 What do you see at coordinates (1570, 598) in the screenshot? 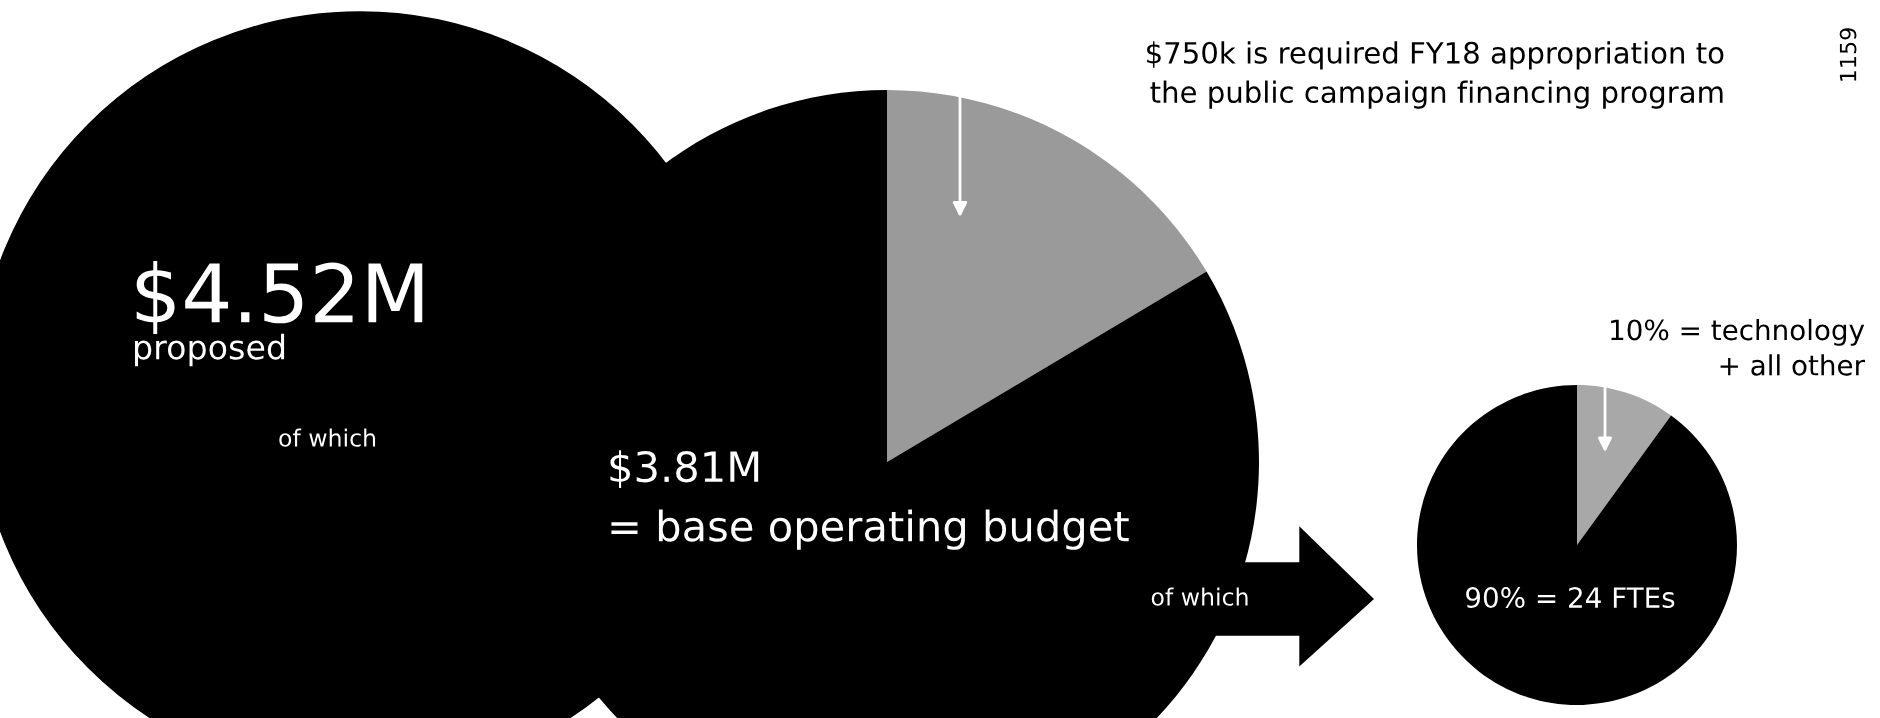
I see `slice-label: 90% = 24 FTEs` at bounding box center [1570, 598].